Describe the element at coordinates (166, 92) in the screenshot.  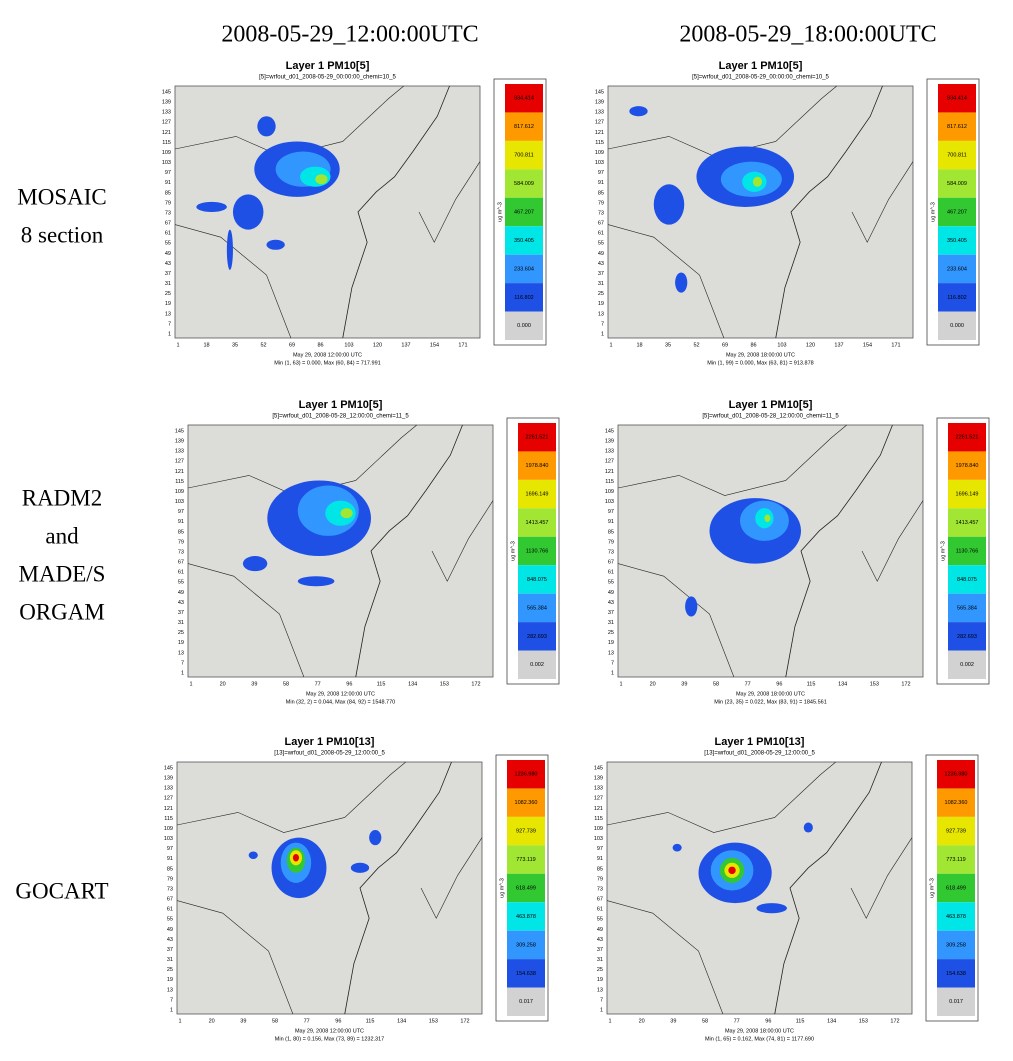
I see `y-tick-label: 145` at that location.